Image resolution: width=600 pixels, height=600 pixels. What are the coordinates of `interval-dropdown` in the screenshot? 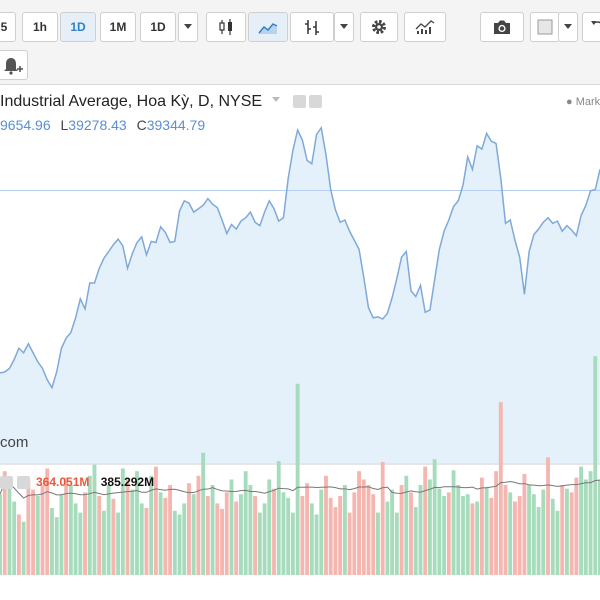 It's located at (188, 27).